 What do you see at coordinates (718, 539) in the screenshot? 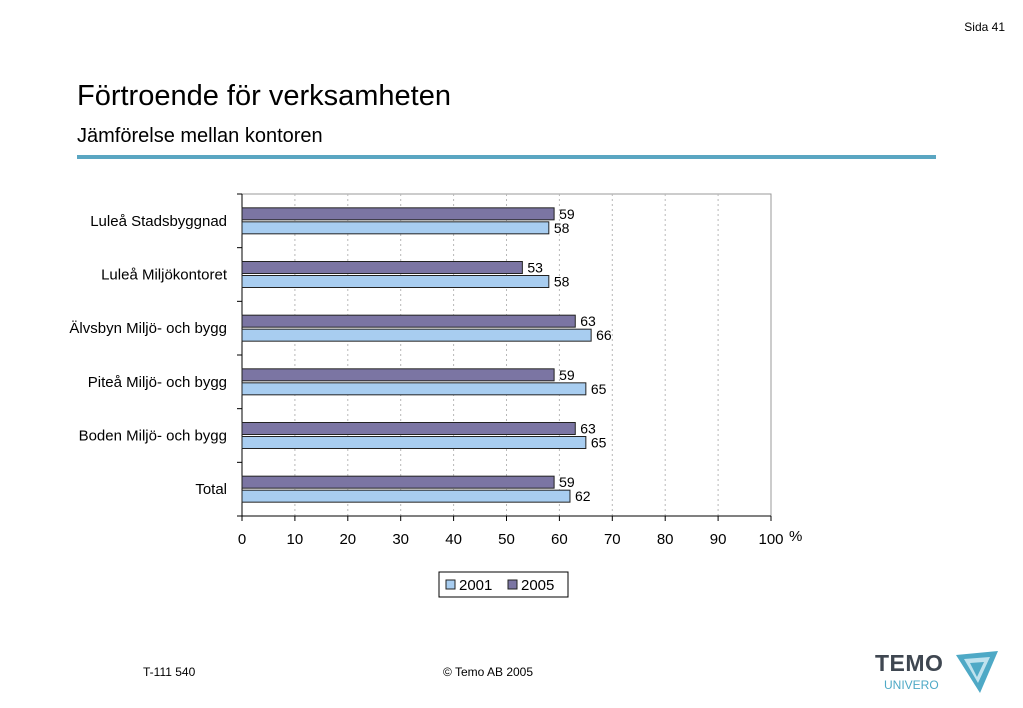
I see `x-tick-label: 90` at bounding box center [718, 539].